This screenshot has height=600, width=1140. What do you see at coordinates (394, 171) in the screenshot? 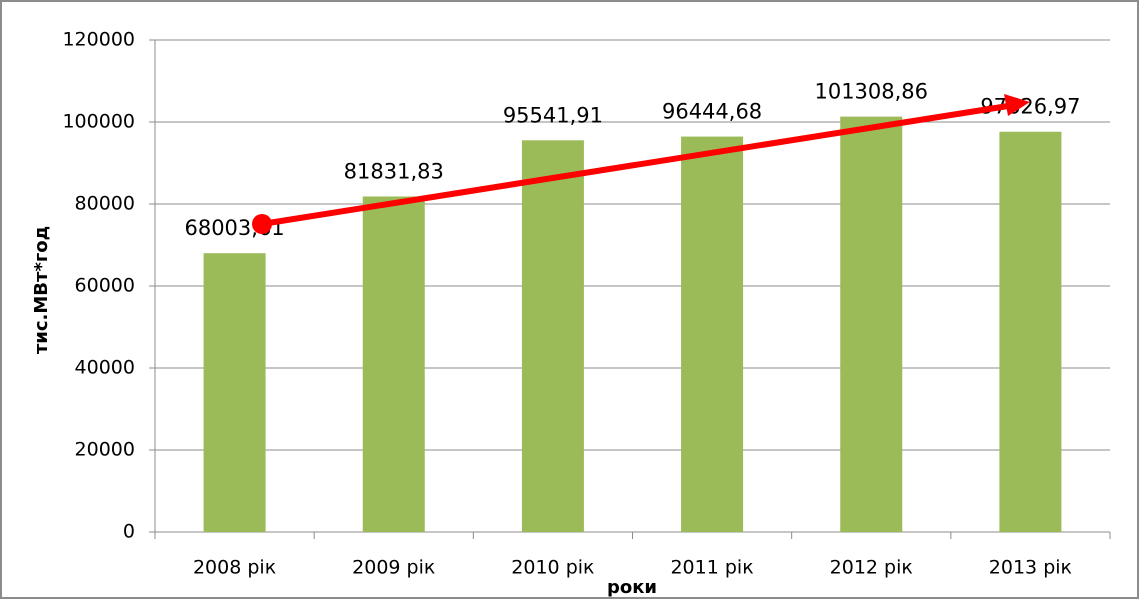
I see `data-label: 81831,83` at bounding box center [394, 171].